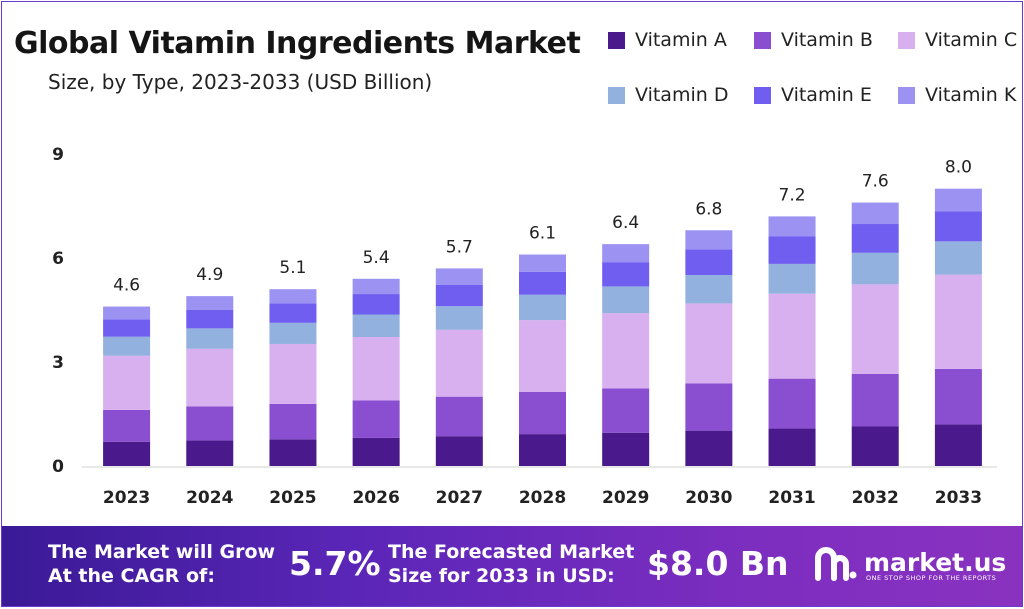 This screenshot has width=1024, height=609. Describe the element at coordinates (836, 564) in the screenshot. I see `logo-mark-icon` at that location.